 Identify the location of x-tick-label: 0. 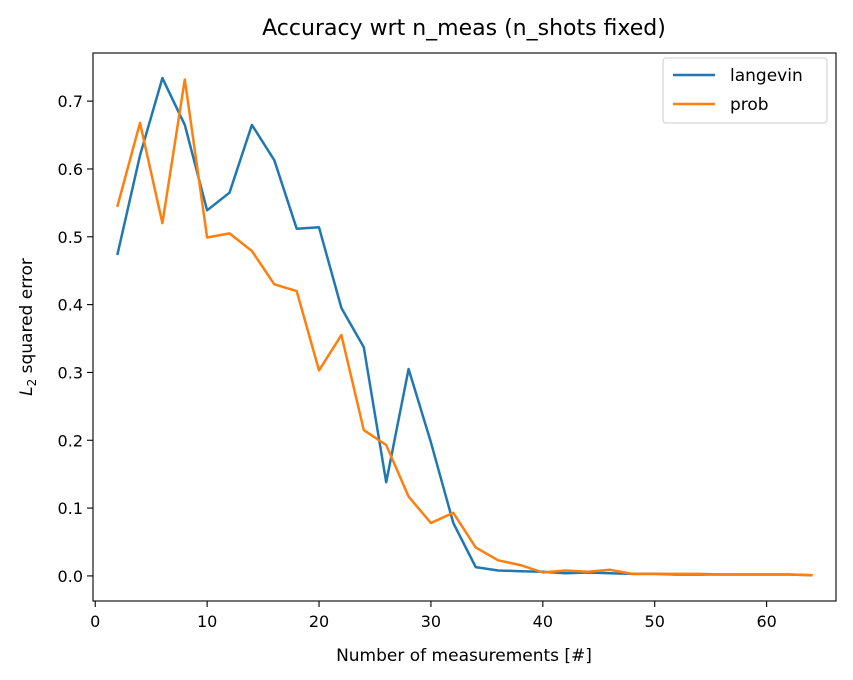
(95, 621).